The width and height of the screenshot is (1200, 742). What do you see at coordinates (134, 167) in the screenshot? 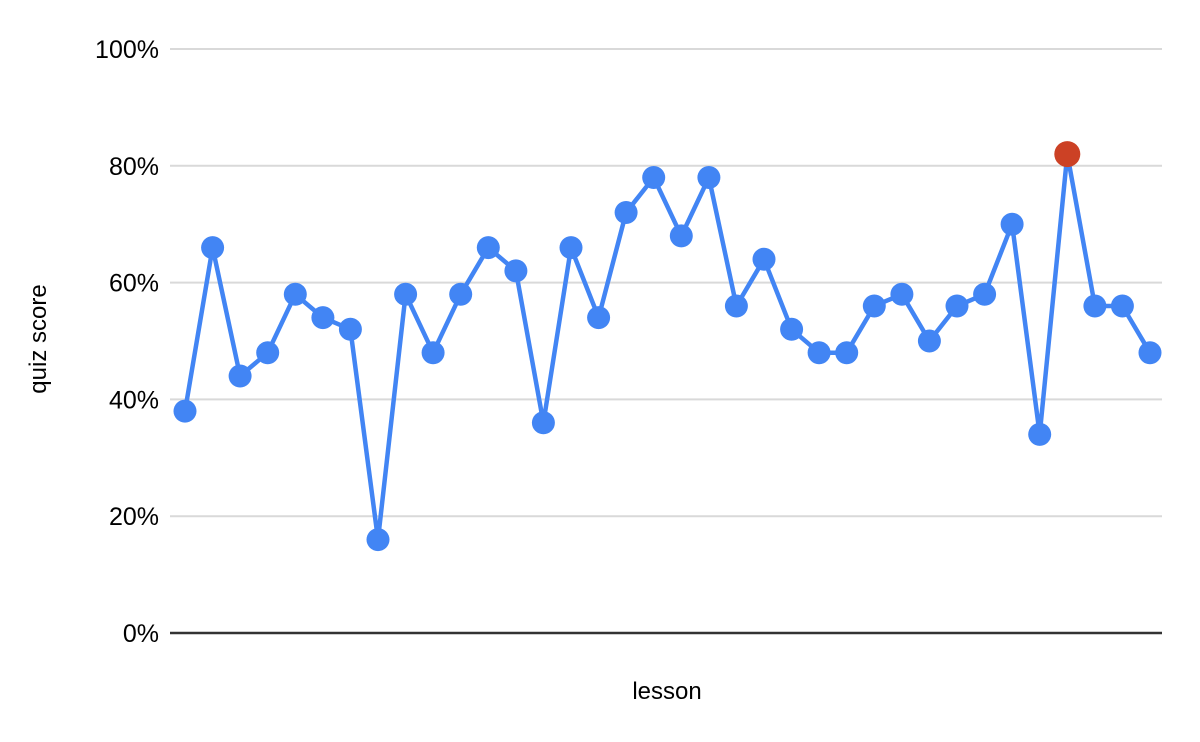
I see `y-tick-label: 80%` at bounding box center [134, 167].